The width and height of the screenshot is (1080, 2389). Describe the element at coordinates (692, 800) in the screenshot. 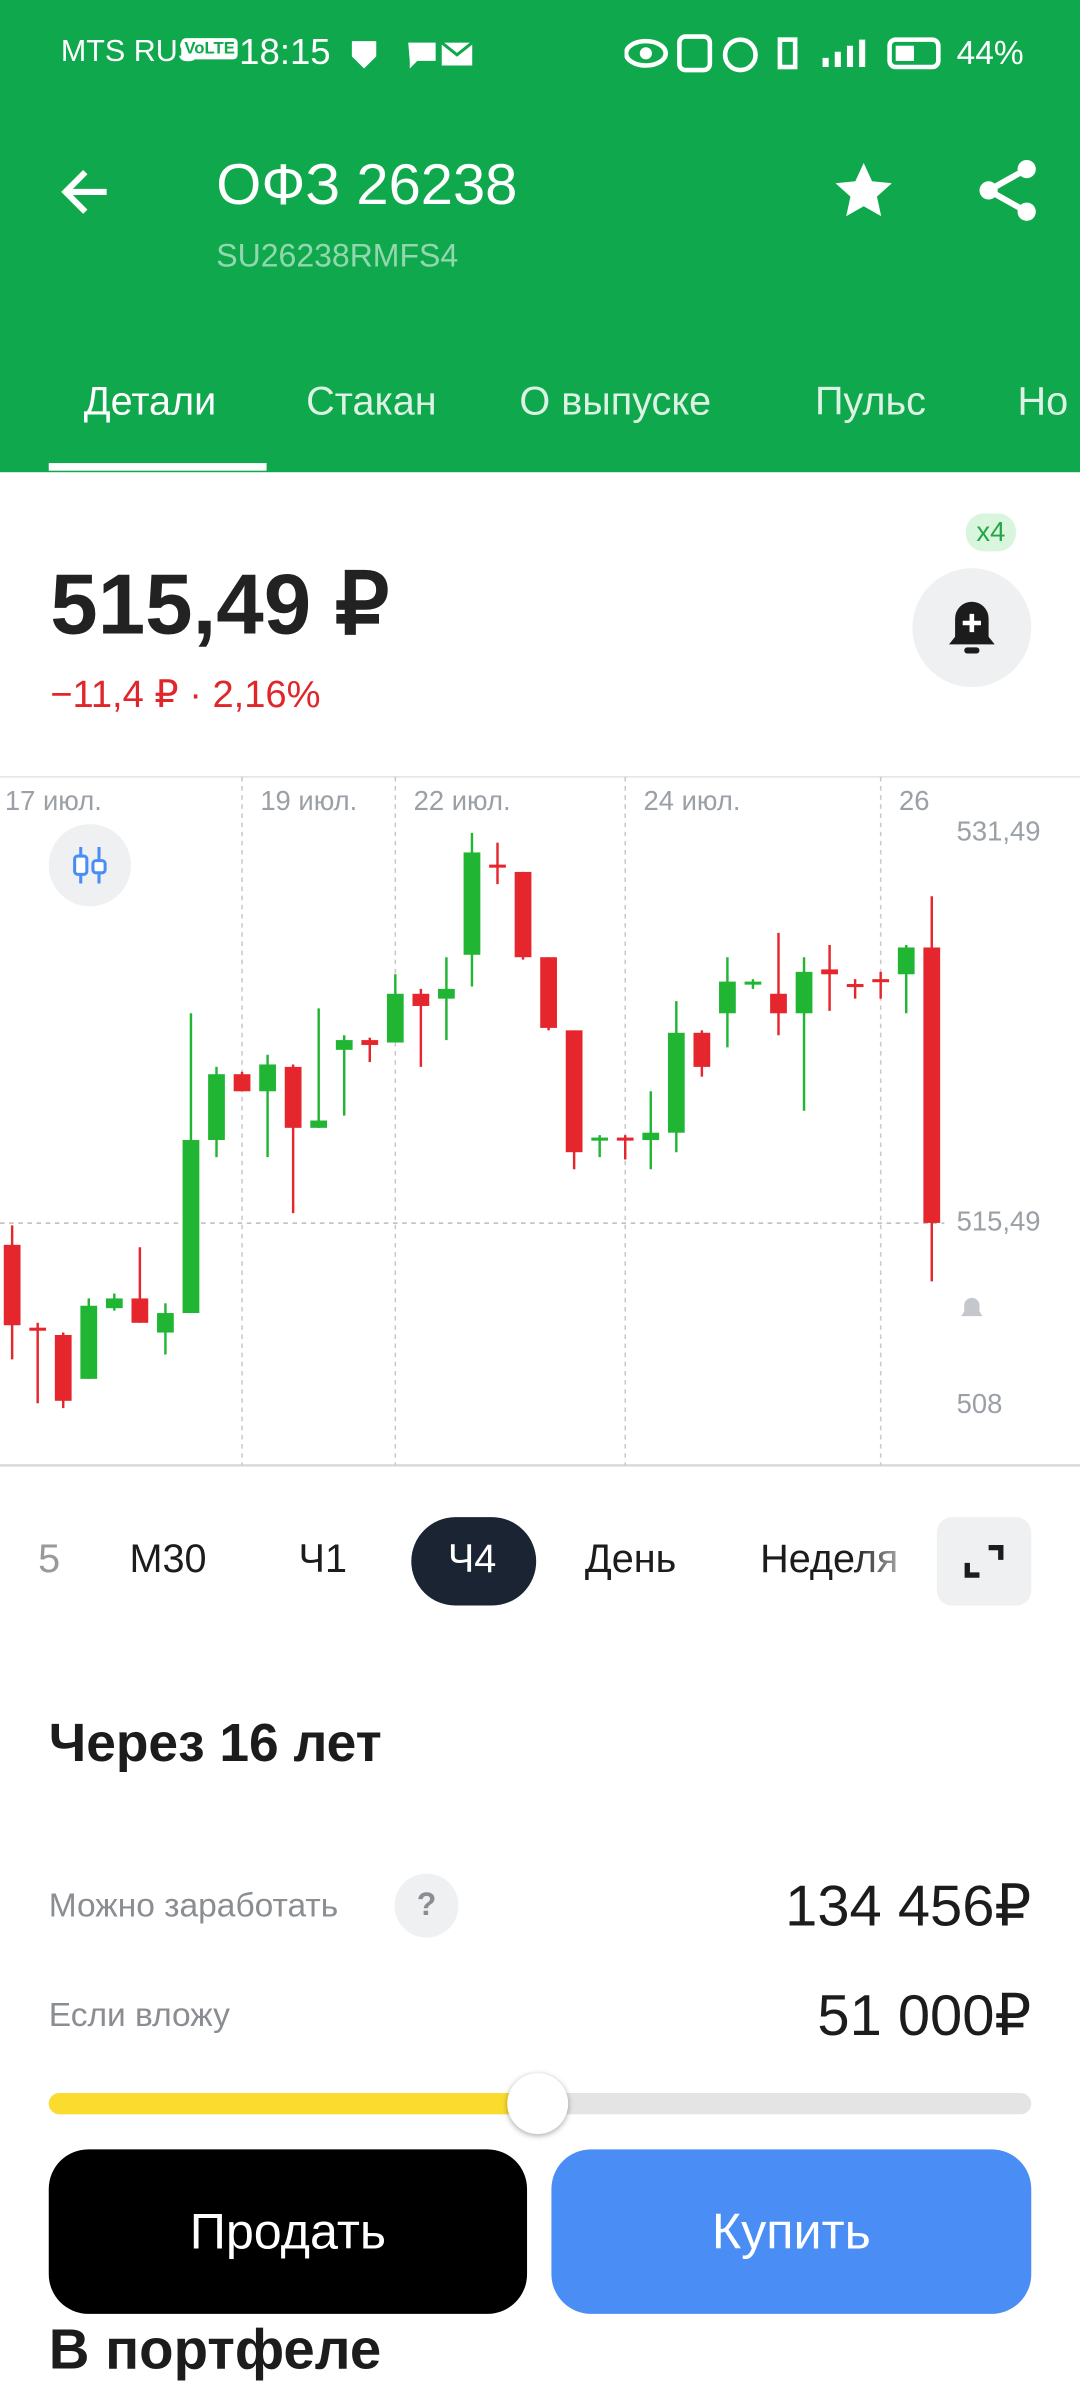

I see `x-tick-label: 24 июл.` at that location.